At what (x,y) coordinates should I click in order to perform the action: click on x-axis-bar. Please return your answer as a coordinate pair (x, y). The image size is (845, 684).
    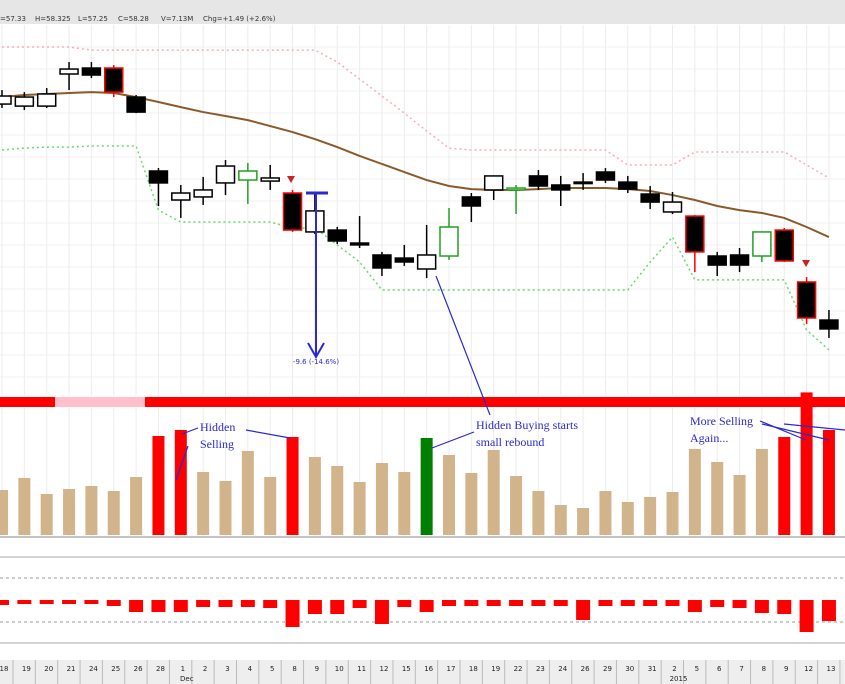
    Looking at the image, I should click on (422, 672).